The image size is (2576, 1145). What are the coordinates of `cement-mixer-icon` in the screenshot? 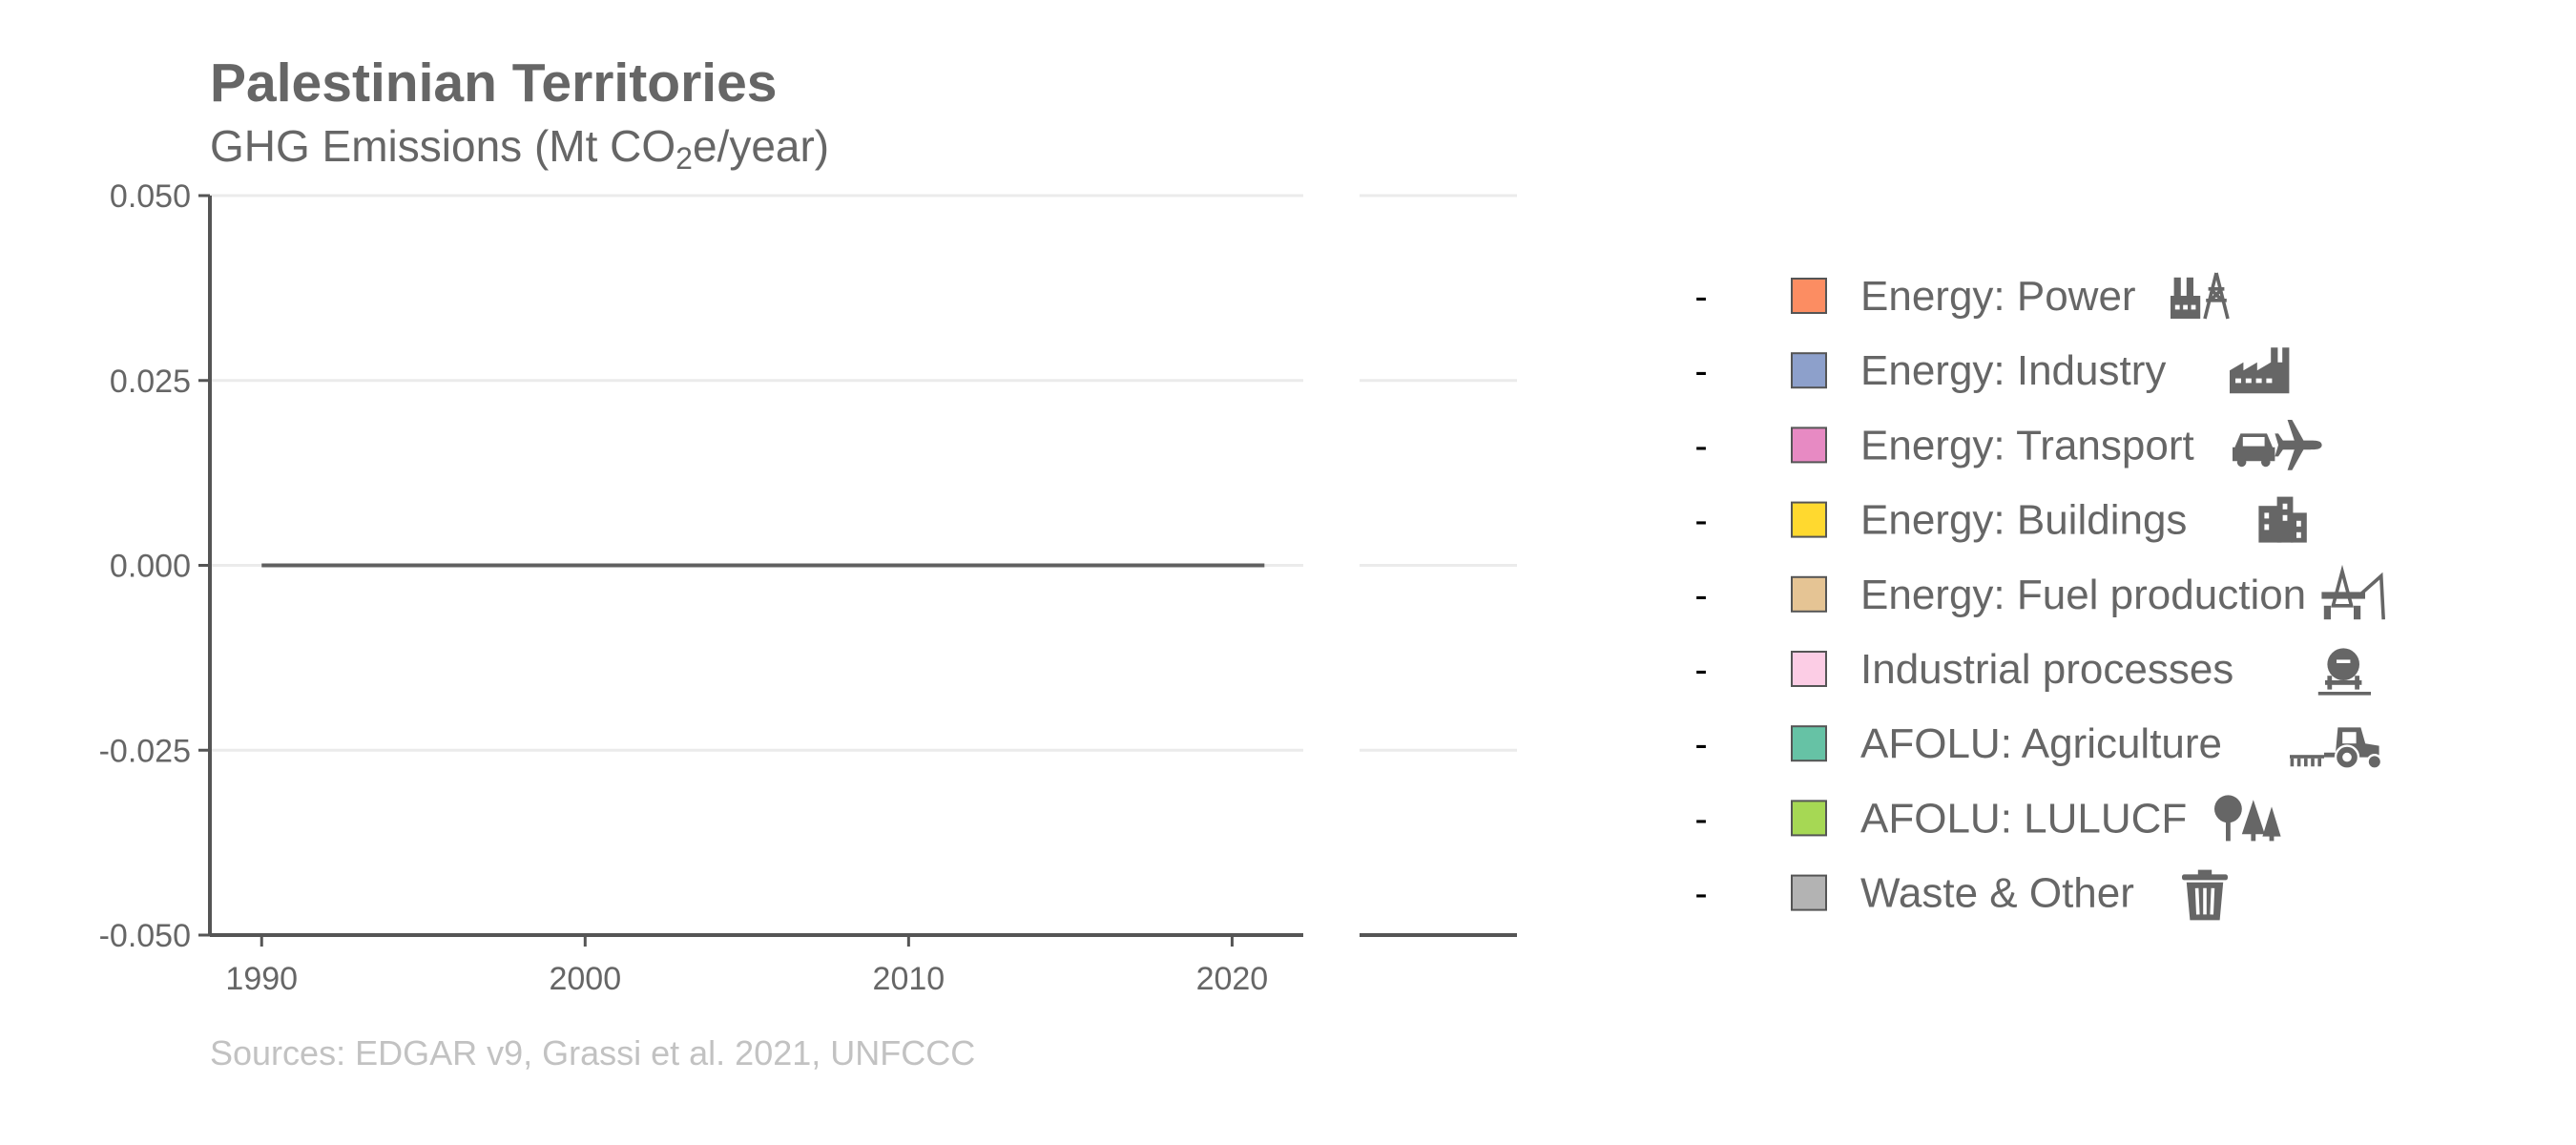 It's located at (2344, 672).